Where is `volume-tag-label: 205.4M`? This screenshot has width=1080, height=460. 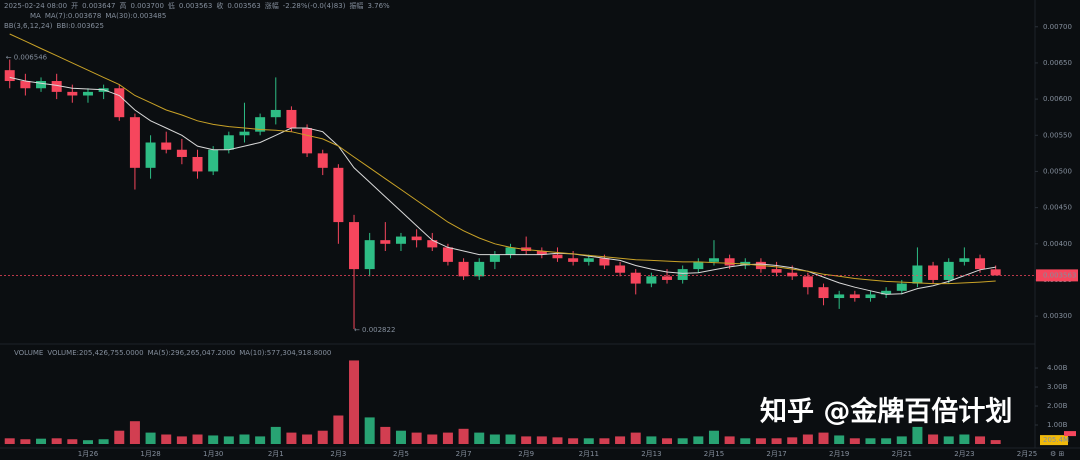
volume-tag-label: 205.4M is located at coordinates (1056, 440).